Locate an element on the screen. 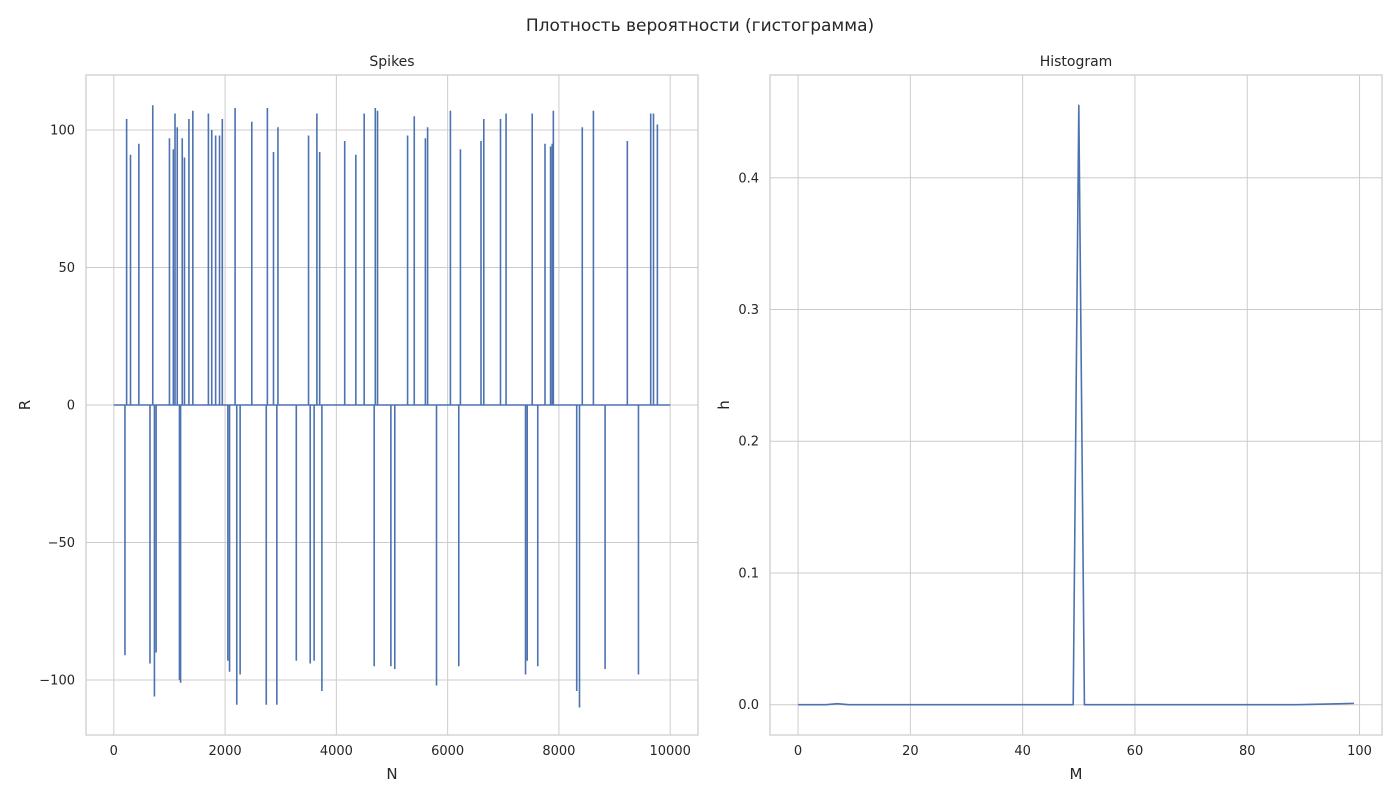  histogram-xtick-label: 40 is located at coordinates (1022, 751).